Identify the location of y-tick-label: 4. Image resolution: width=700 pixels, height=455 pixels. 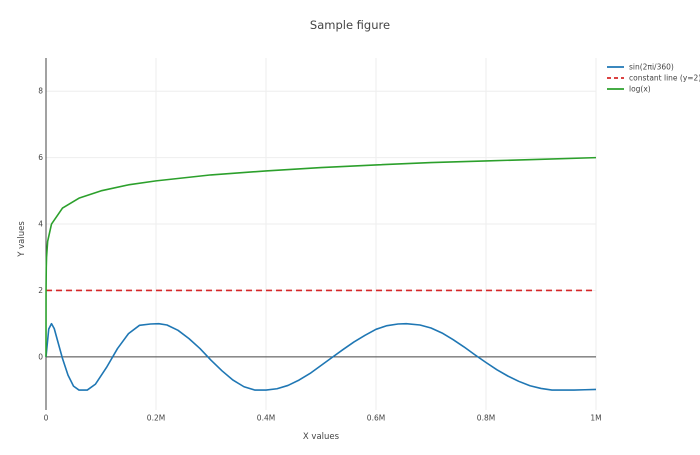
(40, 224).